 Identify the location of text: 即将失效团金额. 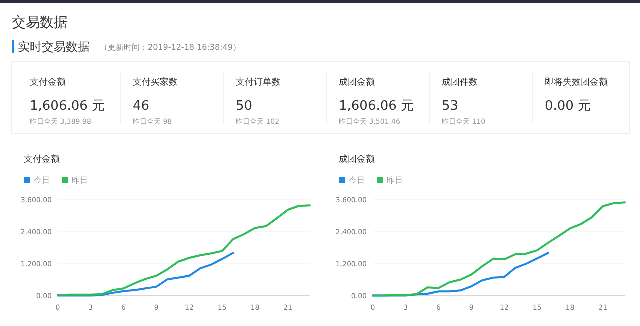
(576, 82).